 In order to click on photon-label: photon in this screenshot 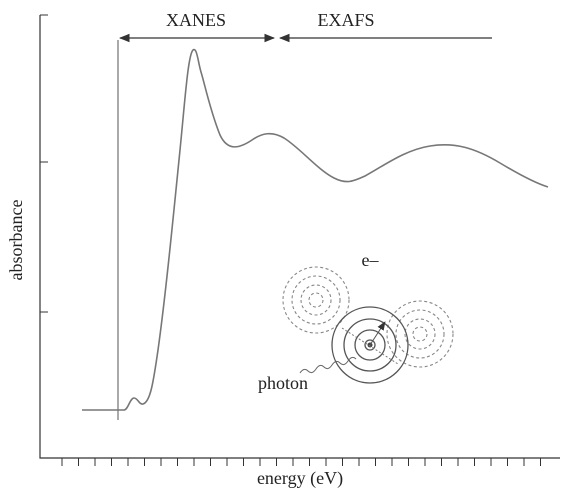, I will do `click(283, 383)`.